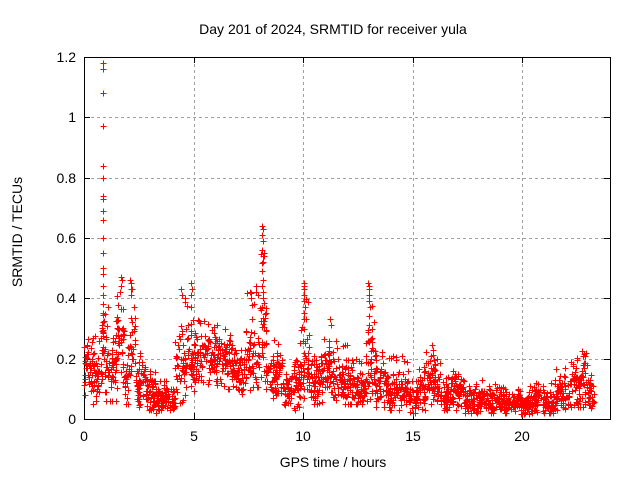  What do you see at coordinates (66, 238) in the screenshot?
I see `y-tick-label: 0.6` at bounding box center [66, 238].